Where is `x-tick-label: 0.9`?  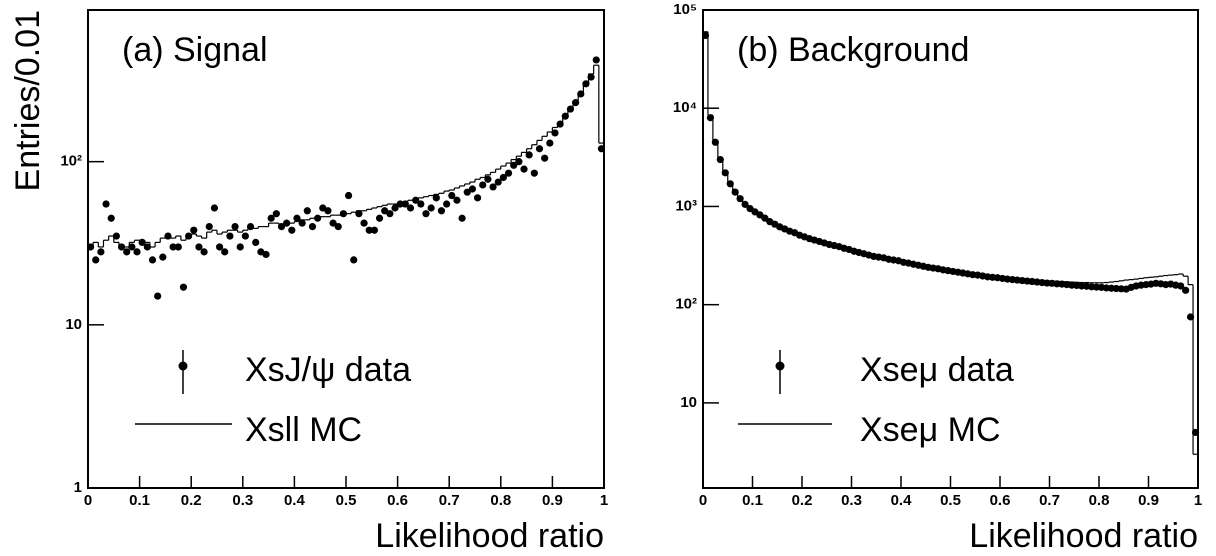 x-tick-label: 0.9 is located at coordinates (1148, 500).